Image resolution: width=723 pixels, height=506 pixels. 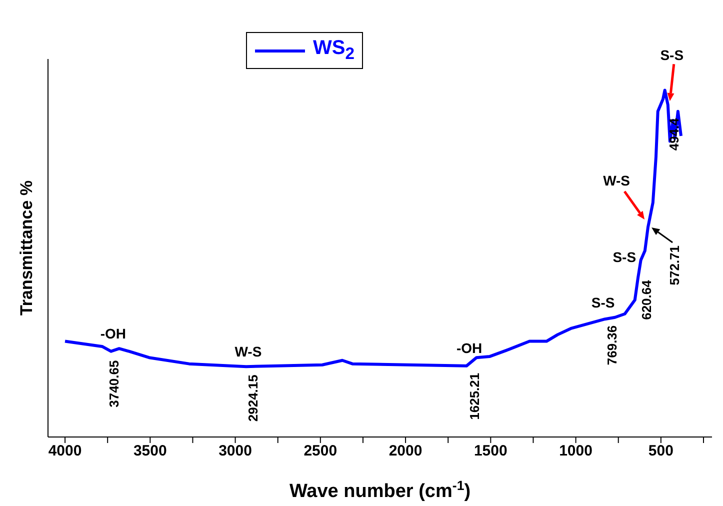 What do you see at coordinates (26, 248) in the screenshot?
I see `y-axis-title: Transmittance %` at bounding box center [26, 248].